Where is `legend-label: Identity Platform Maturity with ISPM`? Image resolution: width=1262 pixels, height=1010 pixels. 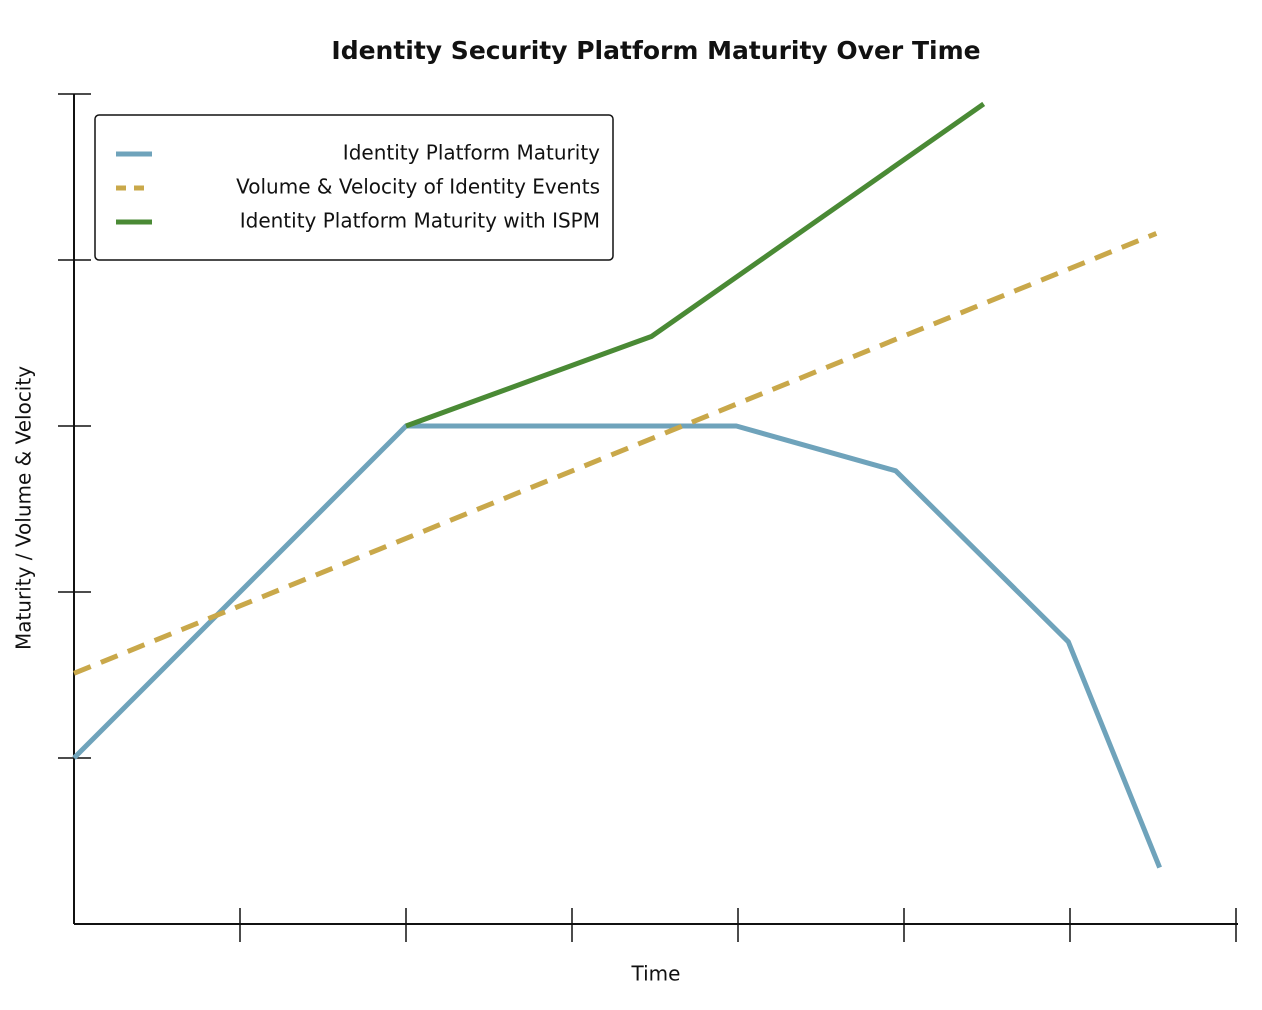
legend-label: Identity Platform Maturity with ISPM is located at coordinates (420, 221).